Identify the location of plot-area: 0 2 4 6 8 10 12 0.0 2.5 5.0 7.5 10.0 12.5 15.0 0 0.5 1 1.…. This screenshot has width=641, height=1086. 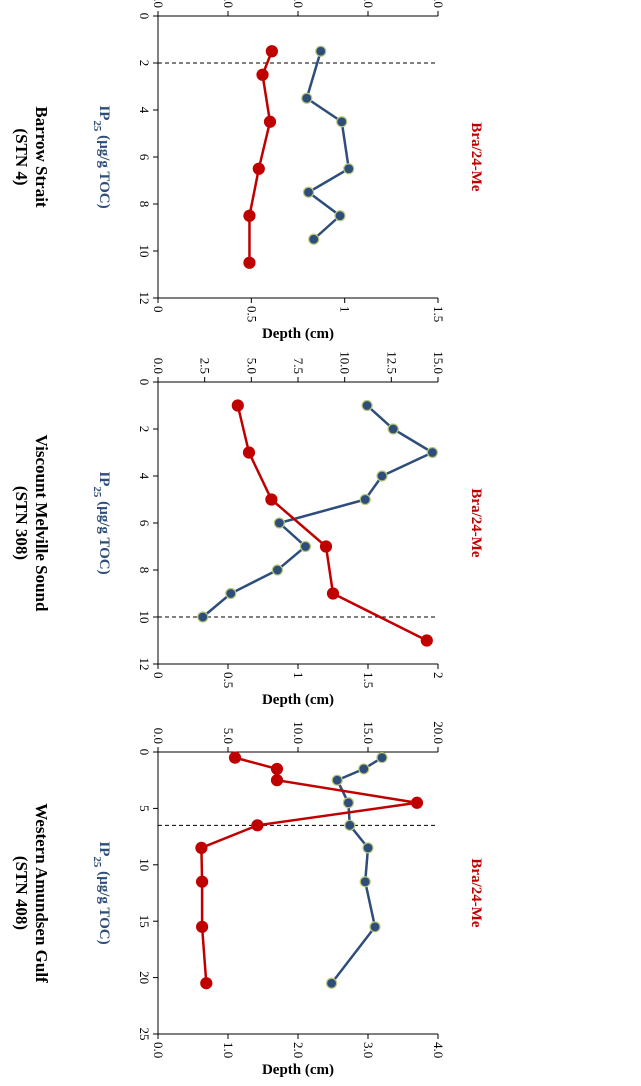
(291, 519).